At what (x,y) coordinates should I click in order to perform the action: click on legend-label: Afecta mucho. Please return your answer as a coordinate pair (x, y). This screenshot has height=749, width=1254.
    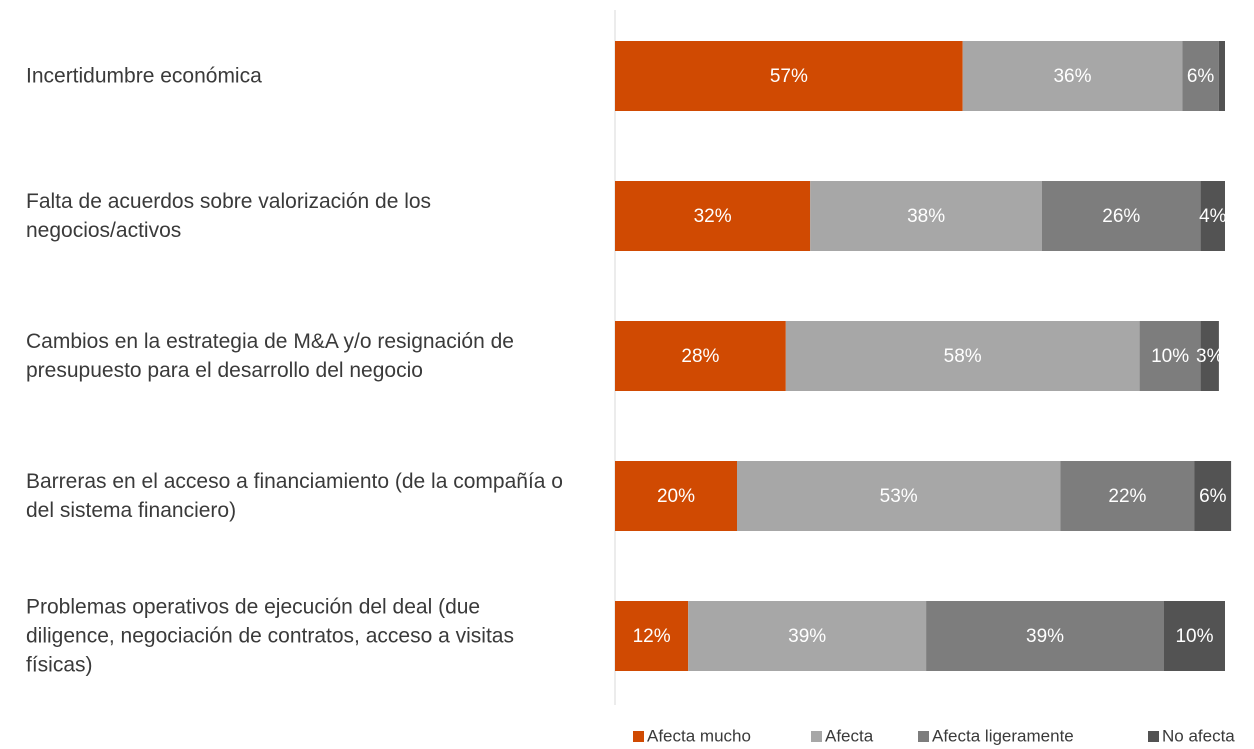
    Looking at the image, I should click on (699, 735).